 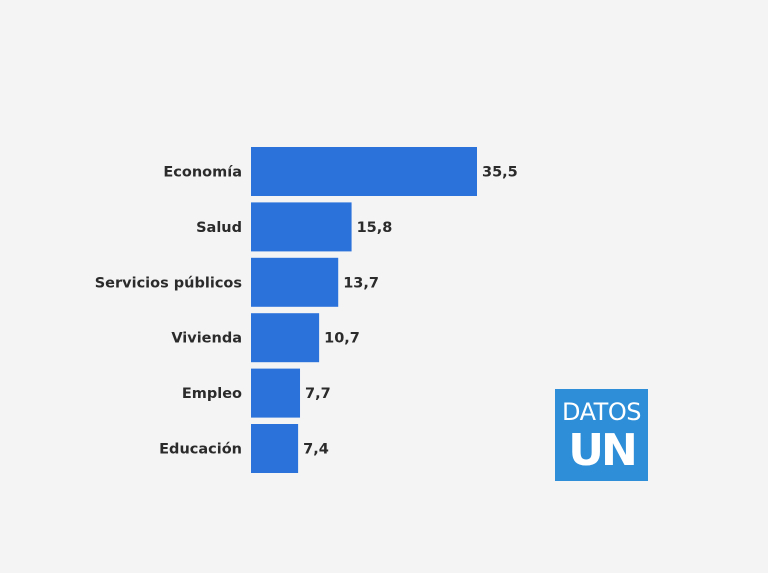 I want to click on bar-empleo, so click(x=276, y=393).